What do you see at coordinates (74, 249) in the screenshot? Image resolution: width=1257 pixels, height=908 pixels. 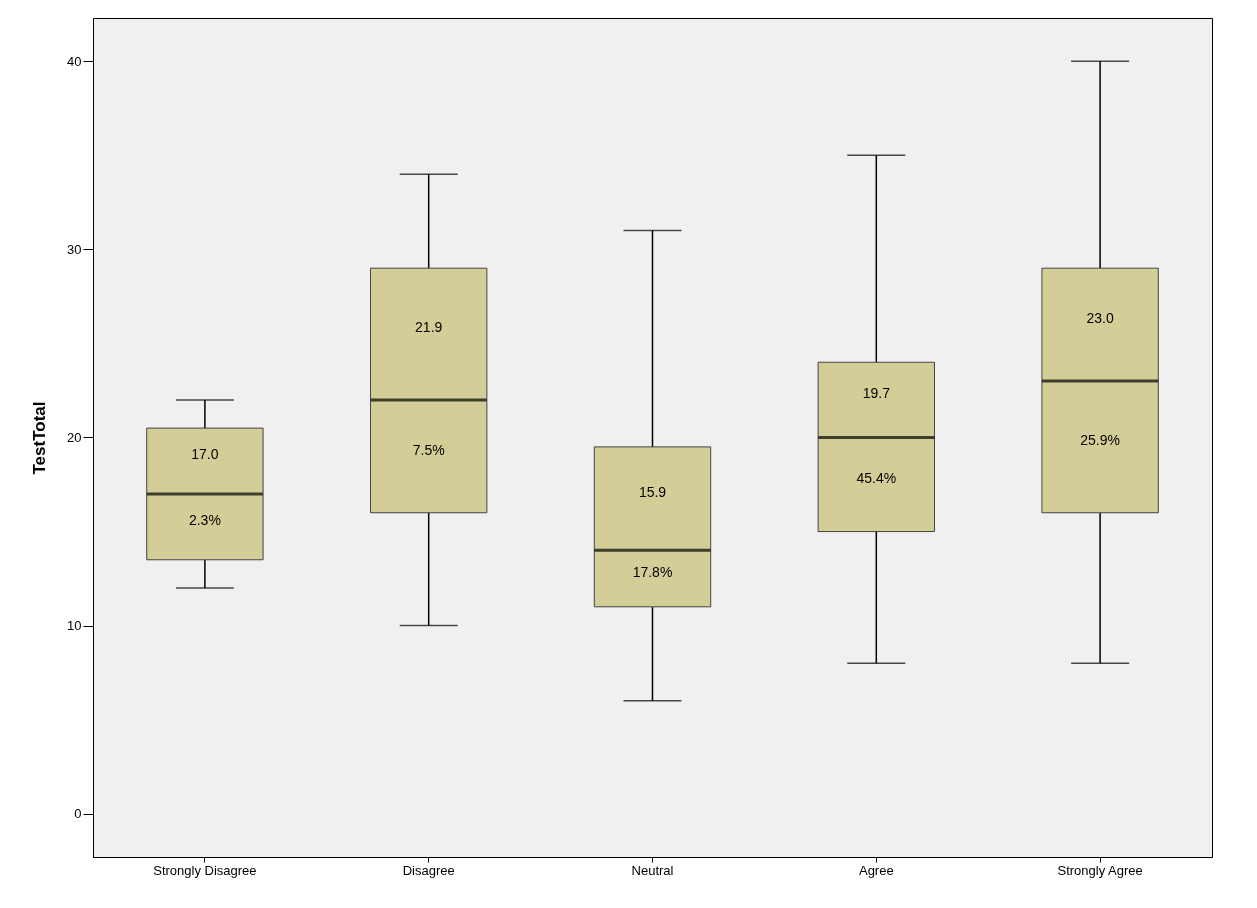 I see `y-tick-label: 30` at bounding box center [74, 249].